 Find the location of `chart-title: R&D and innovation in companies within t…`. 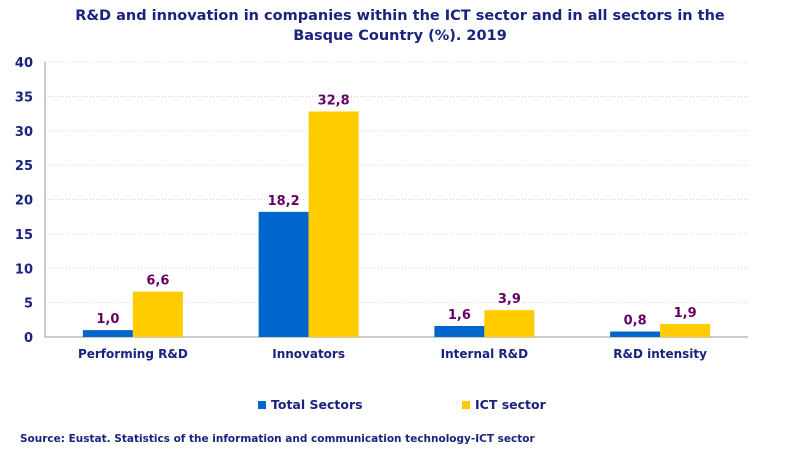

chart-title: R&D and innovation in companies within t… is located at coordinates (400, 26).